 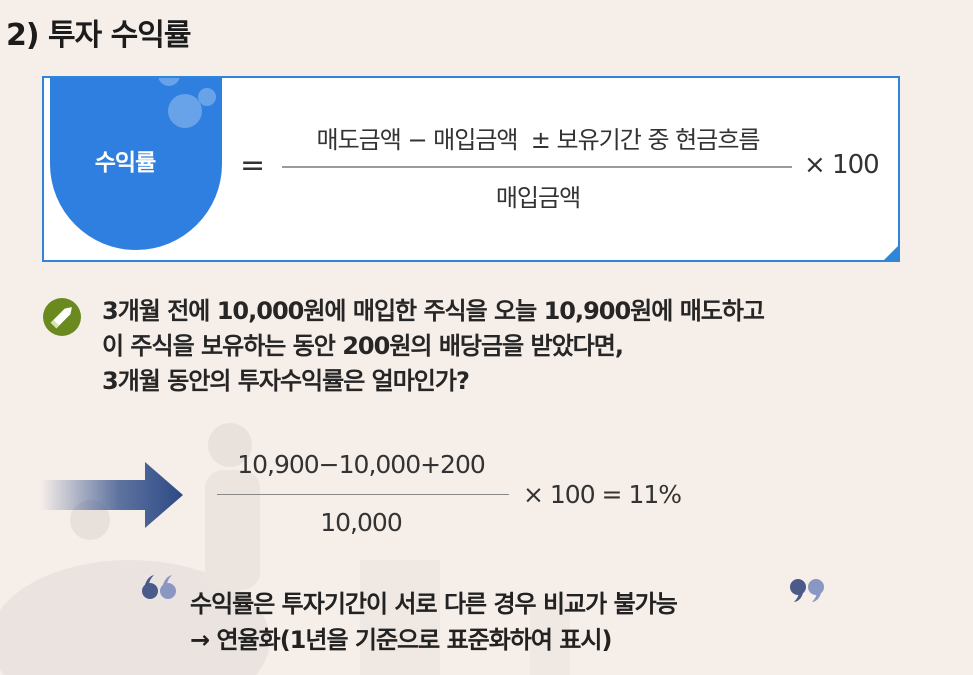 What do you see at coordinates (159, 587) in the screenshot?
I see `open-quote-icon` at bounding box center [159, 587].